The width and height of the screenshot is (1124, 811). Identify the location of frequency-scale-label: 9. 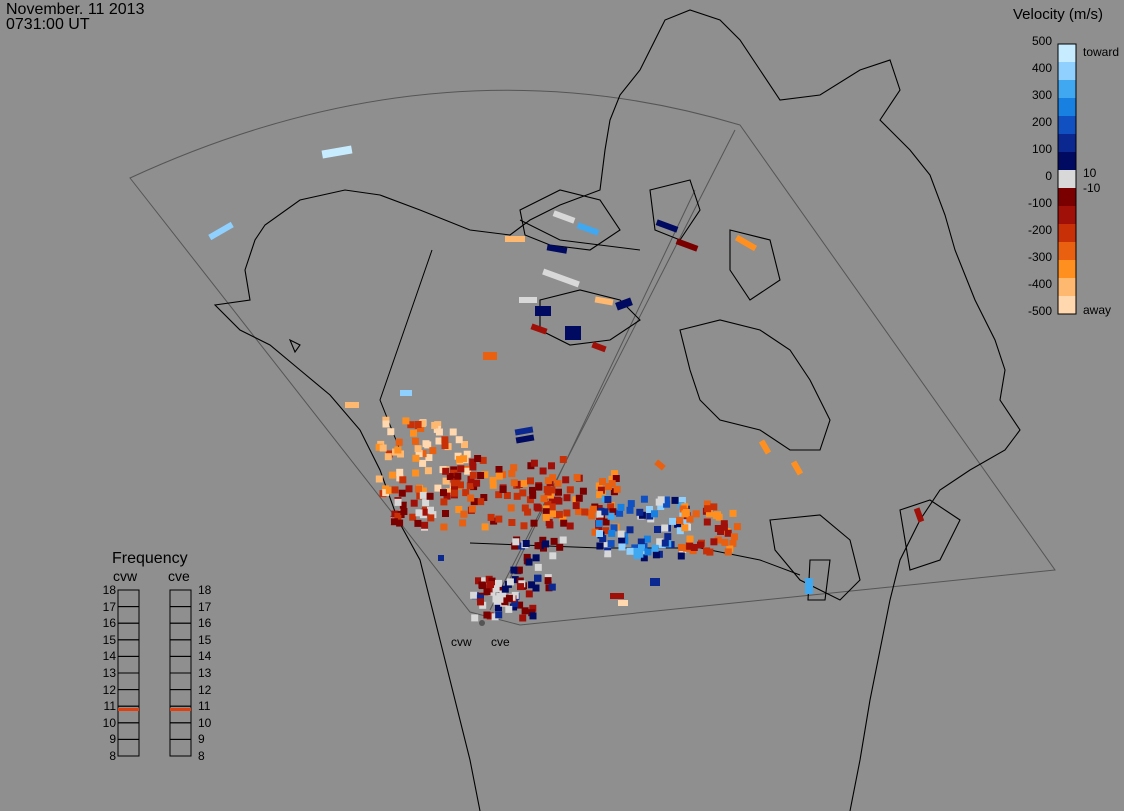
(112, 739).